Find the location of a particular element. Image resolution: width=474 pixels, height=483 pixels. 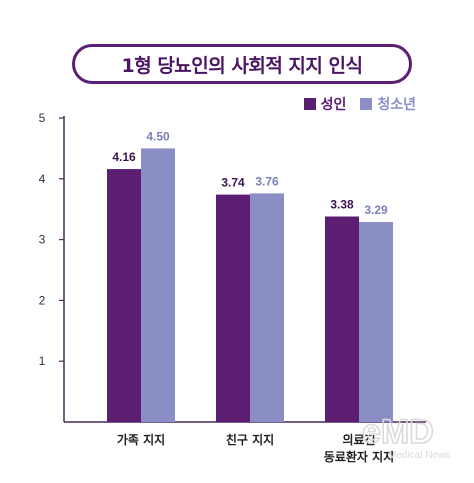

y-tick-label-3: 3 is located at coordinates (42, 240).